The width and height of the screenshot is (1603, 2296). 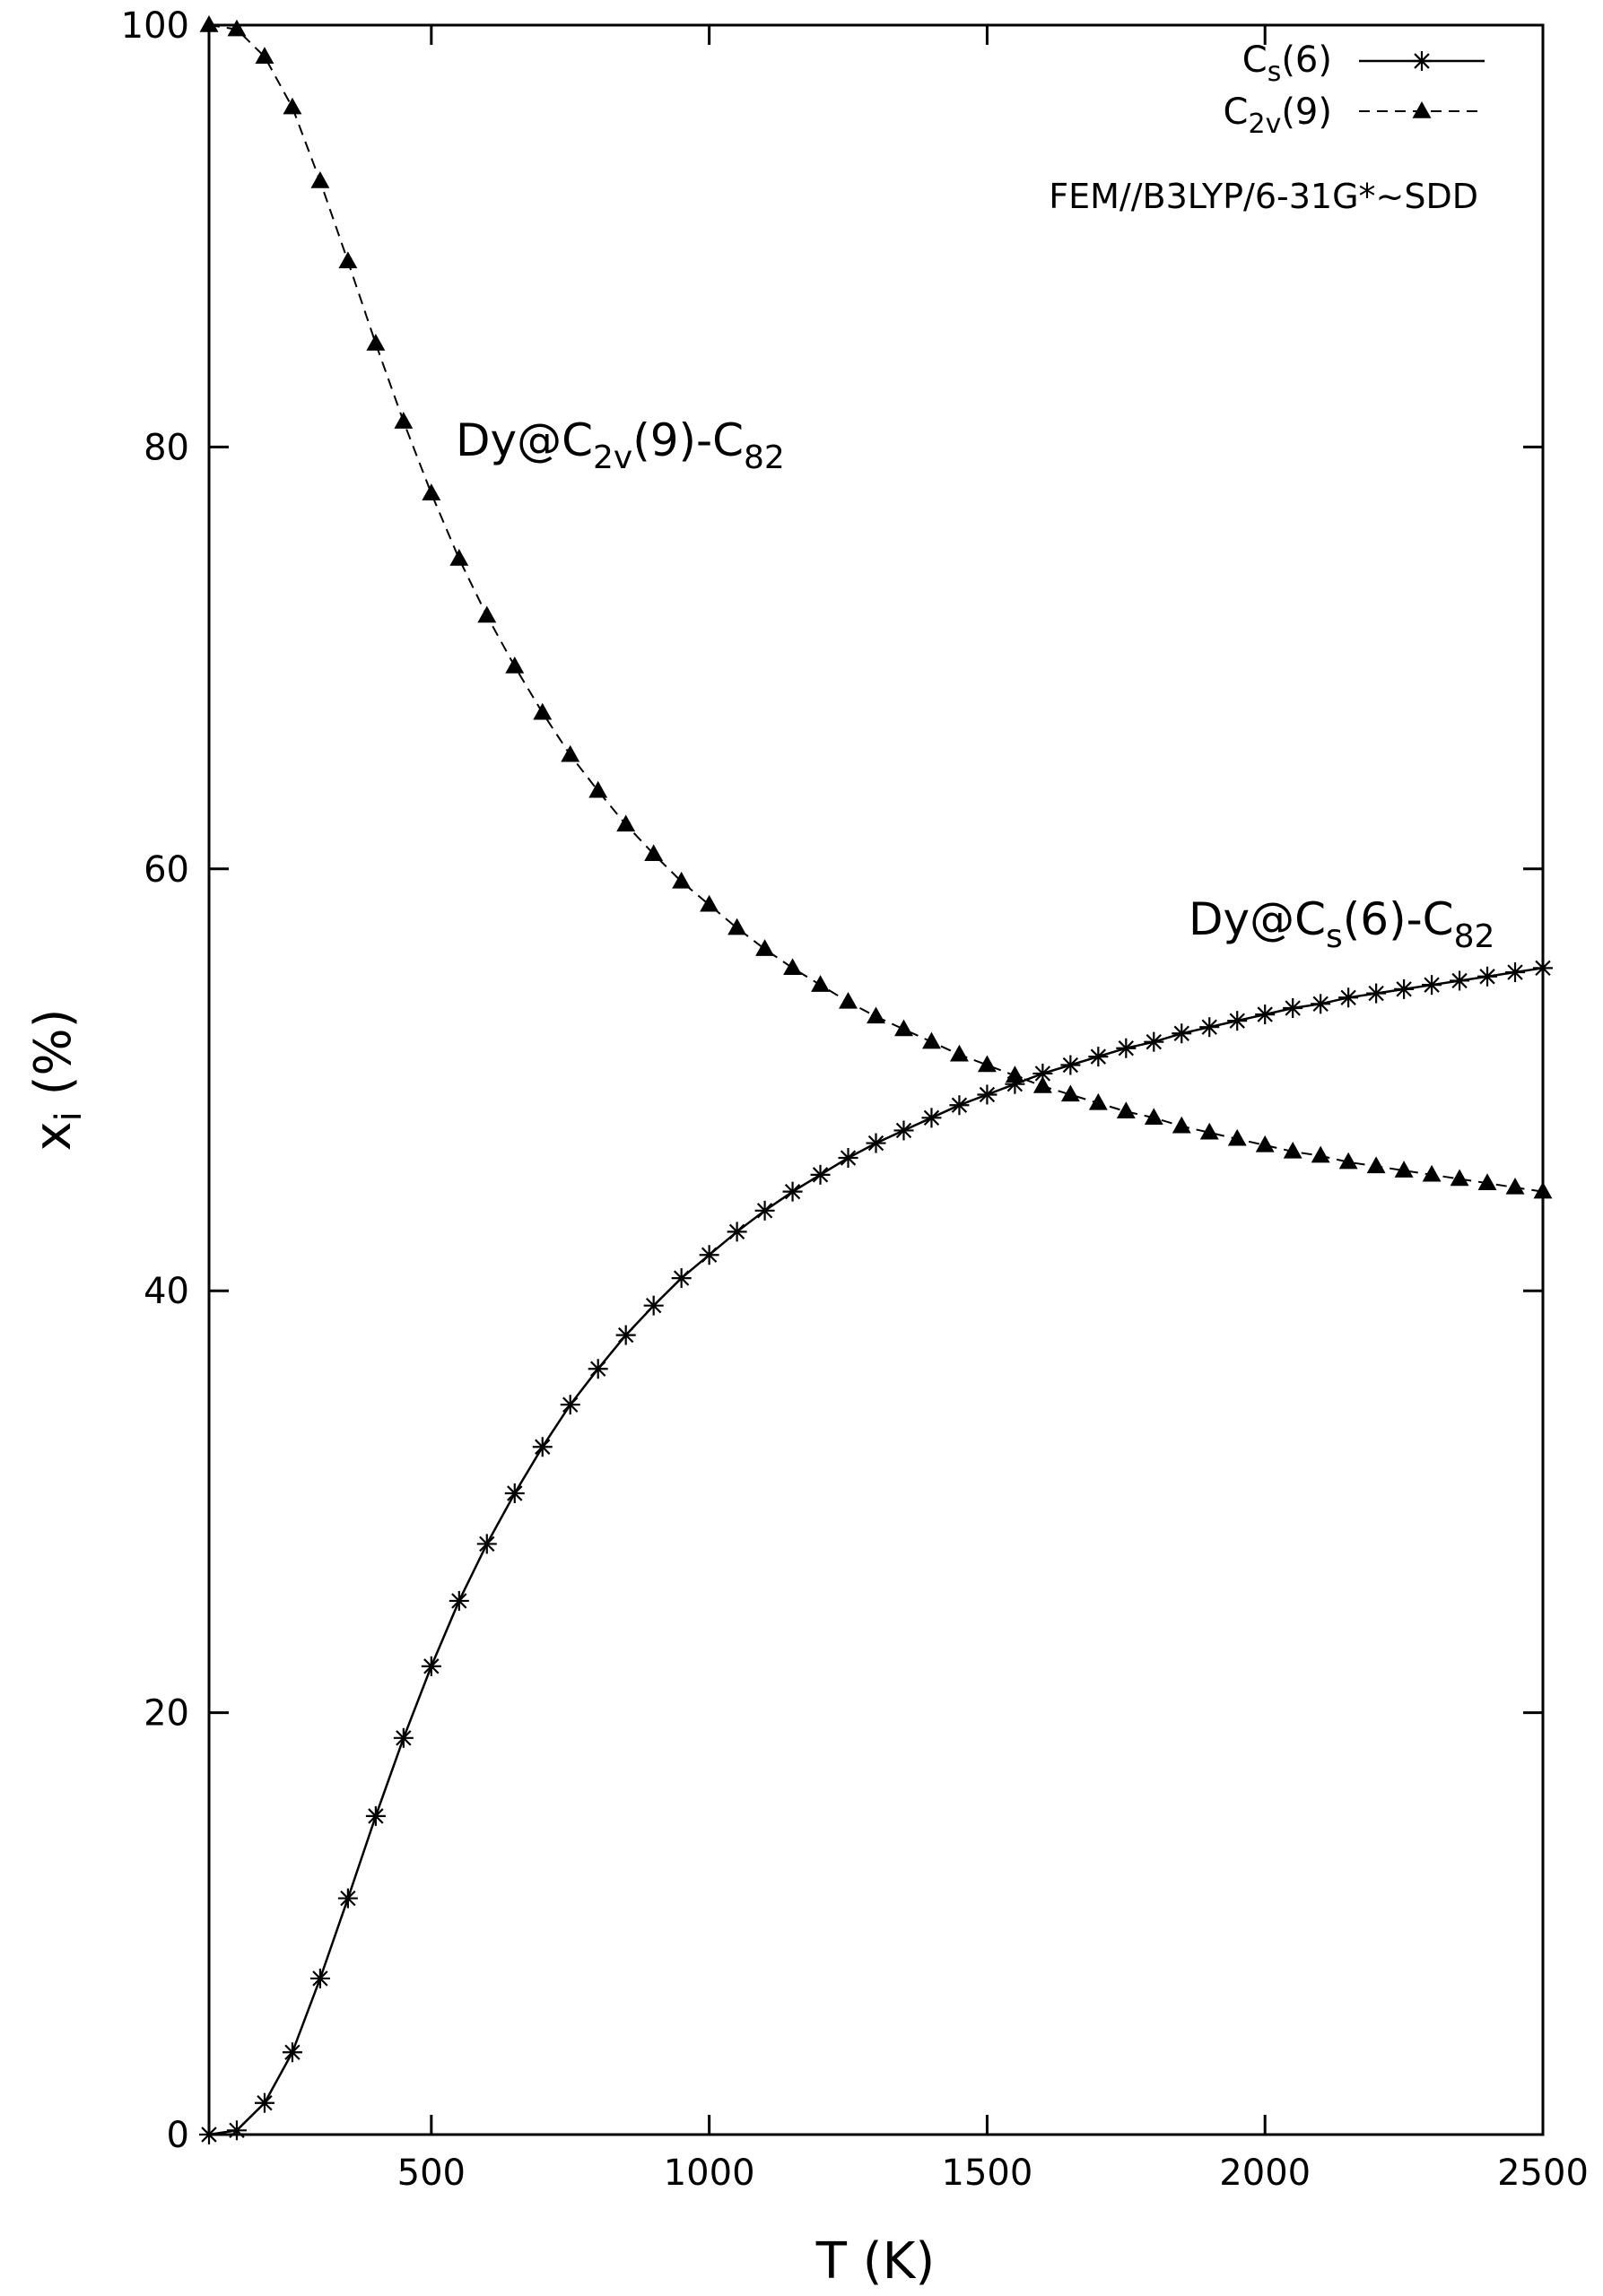 What do you see at coordinates (69, 1116) in the screenshot?
I see `y-axis-label-sub: i` at bounding box center [69, 1116].